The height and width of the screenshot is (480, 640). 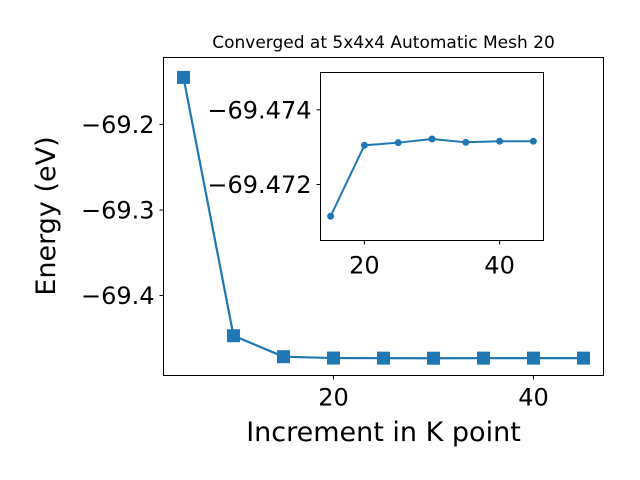 What do you see at coordinates (499, 266) in the screenshot?
I see `inset-x-tick-label: 40` at bounding box center [499, 266].